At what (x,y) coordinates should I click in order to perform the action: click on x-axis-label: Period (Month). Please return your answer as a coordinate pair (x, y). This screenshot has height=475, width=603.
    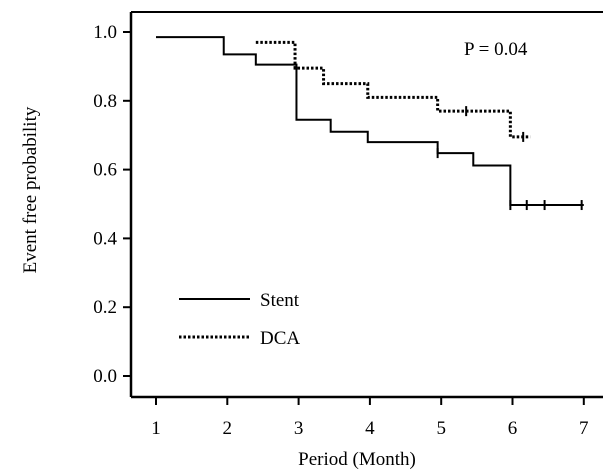
    Looking at the image, I should click on (357, 459).